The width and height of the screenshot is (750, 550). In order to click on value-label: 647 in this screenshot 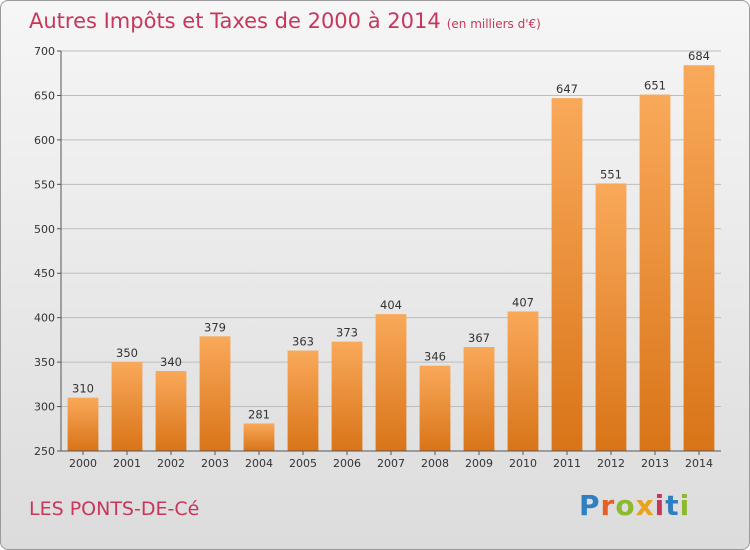, I will do `click(567, 89)`.